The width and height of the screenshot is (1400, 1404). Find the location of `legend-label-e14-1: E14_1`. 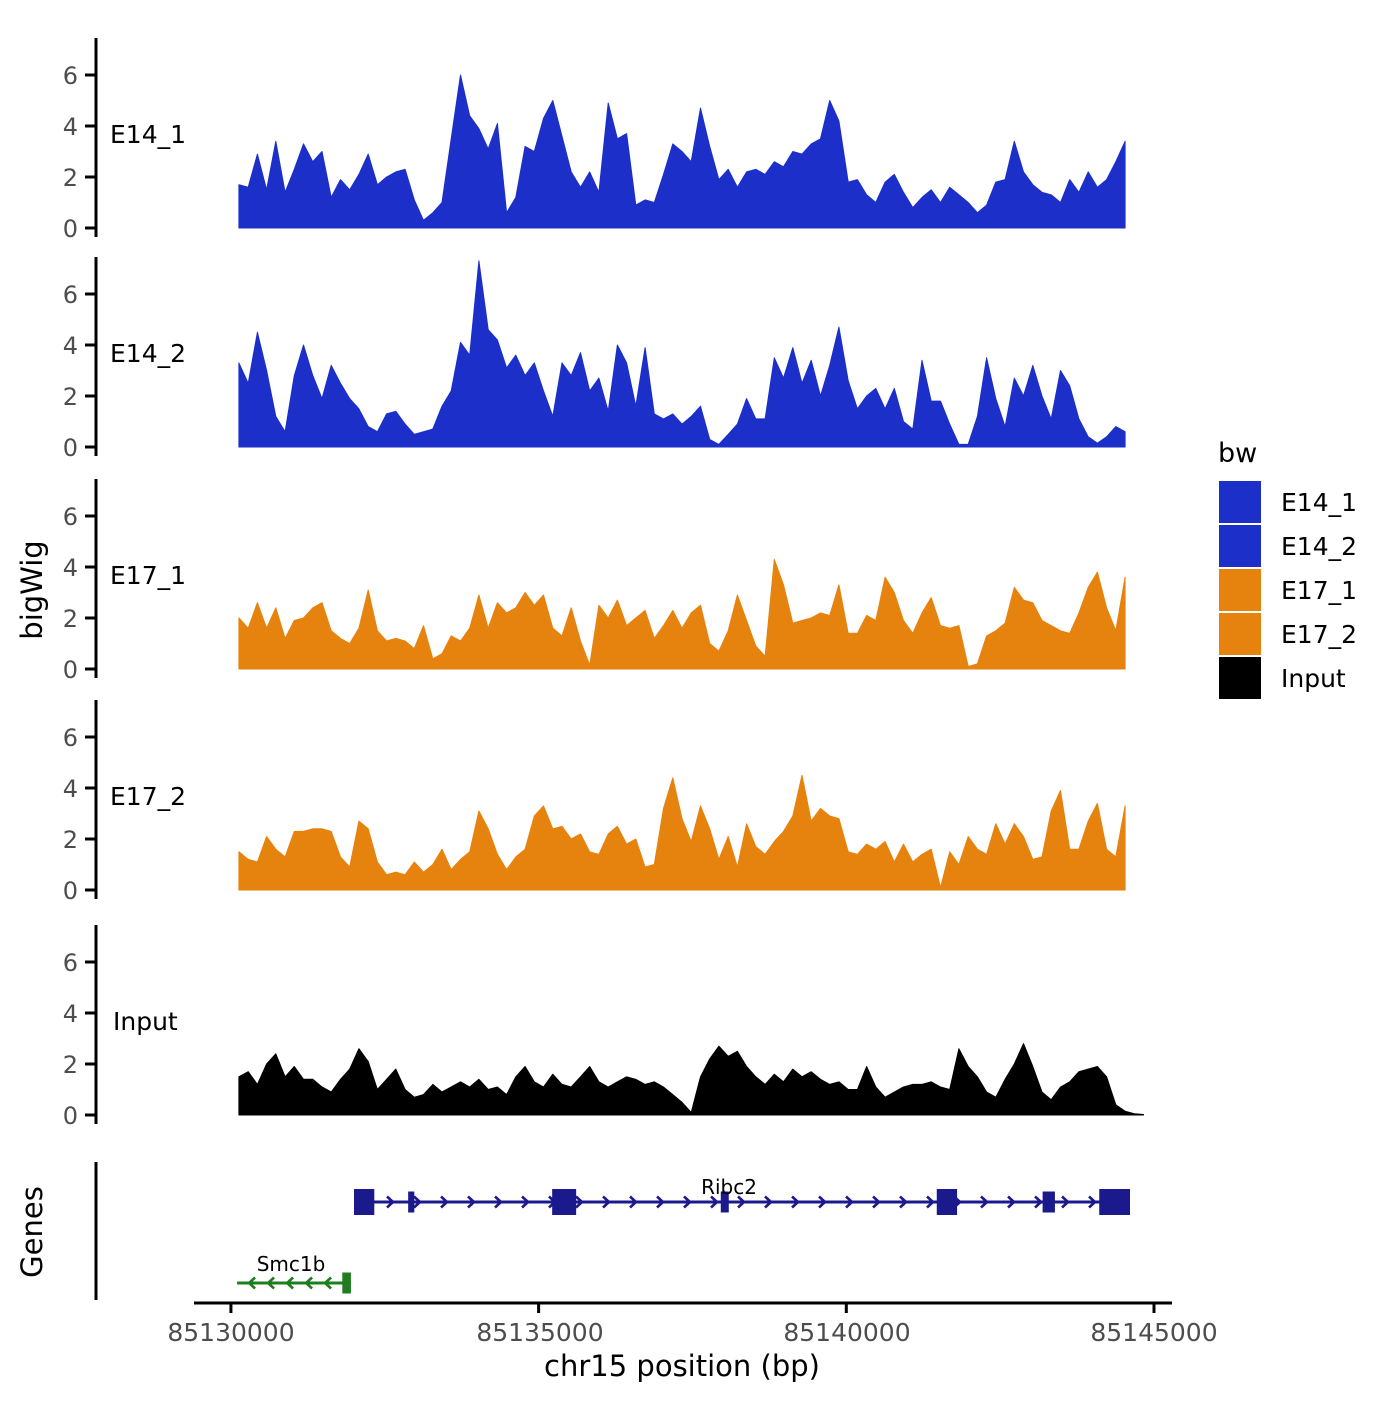

legend-label-e14-1: E14_1 is located at coordinates (1319, 502).